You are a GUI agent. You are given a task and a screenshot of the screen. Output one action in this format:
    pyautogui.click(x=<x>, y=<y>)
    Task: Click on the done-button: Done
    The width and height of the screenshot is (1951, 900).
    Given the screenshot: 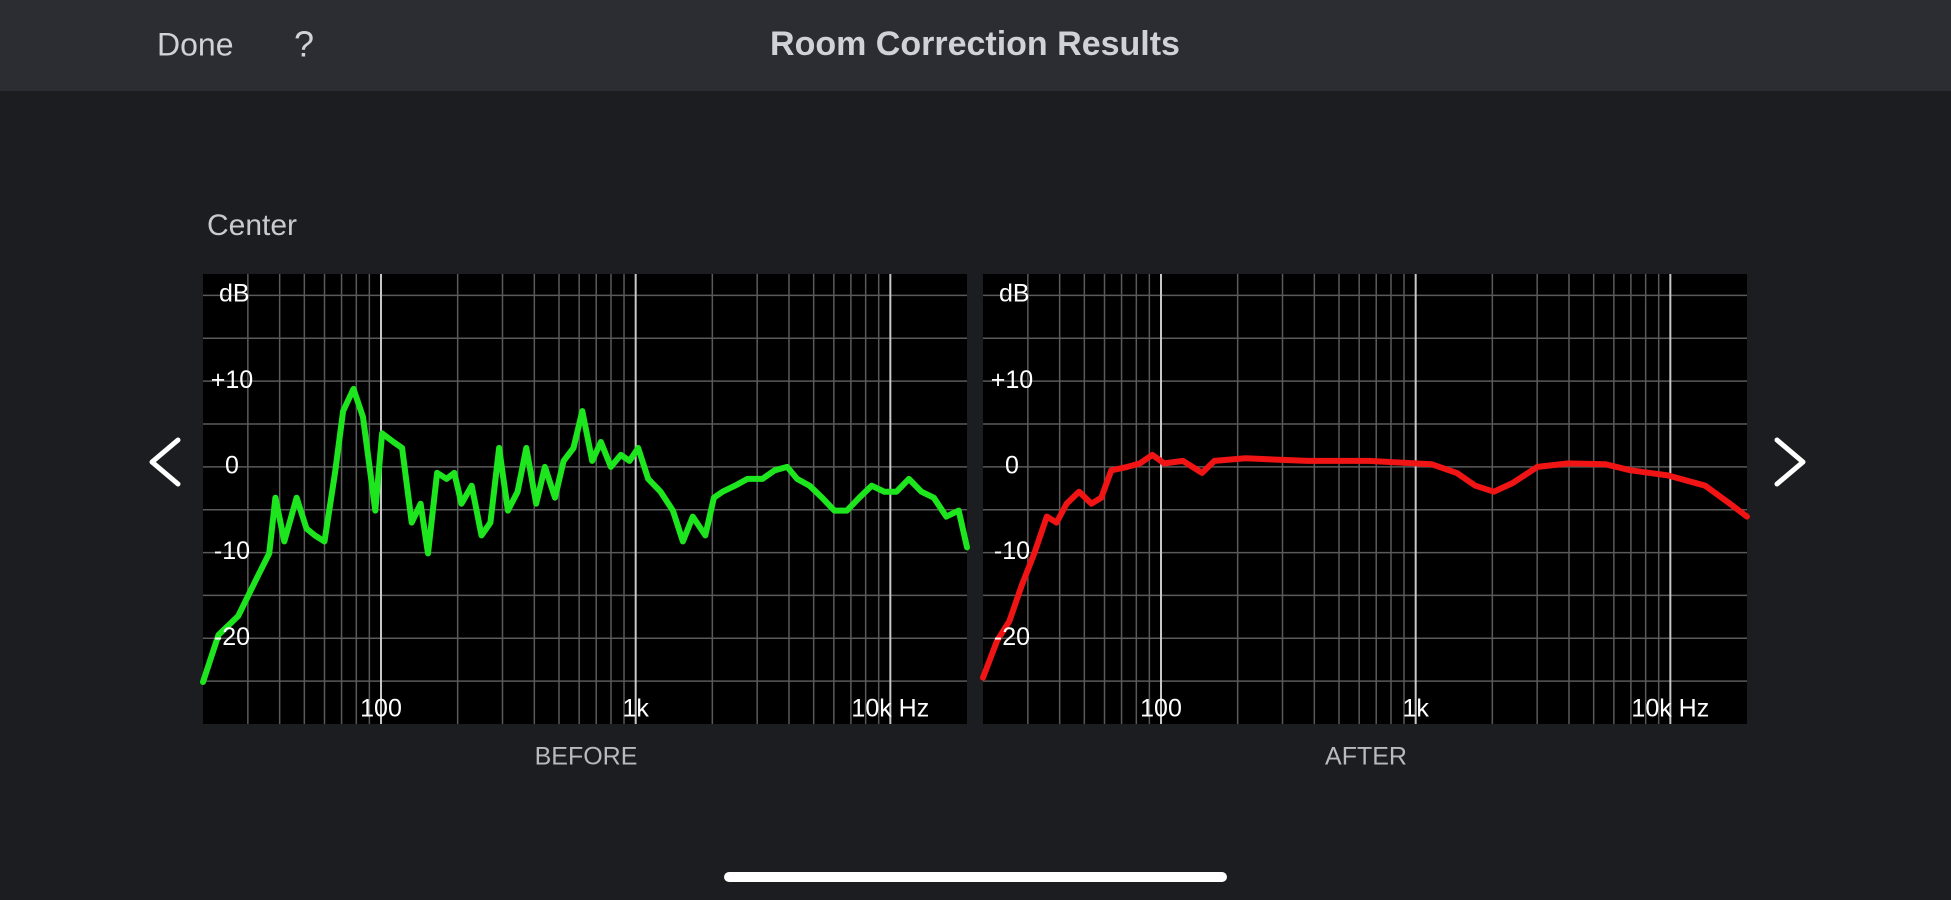 What is the action you would take?
    pyautogui.click(x=195, y=44)
    